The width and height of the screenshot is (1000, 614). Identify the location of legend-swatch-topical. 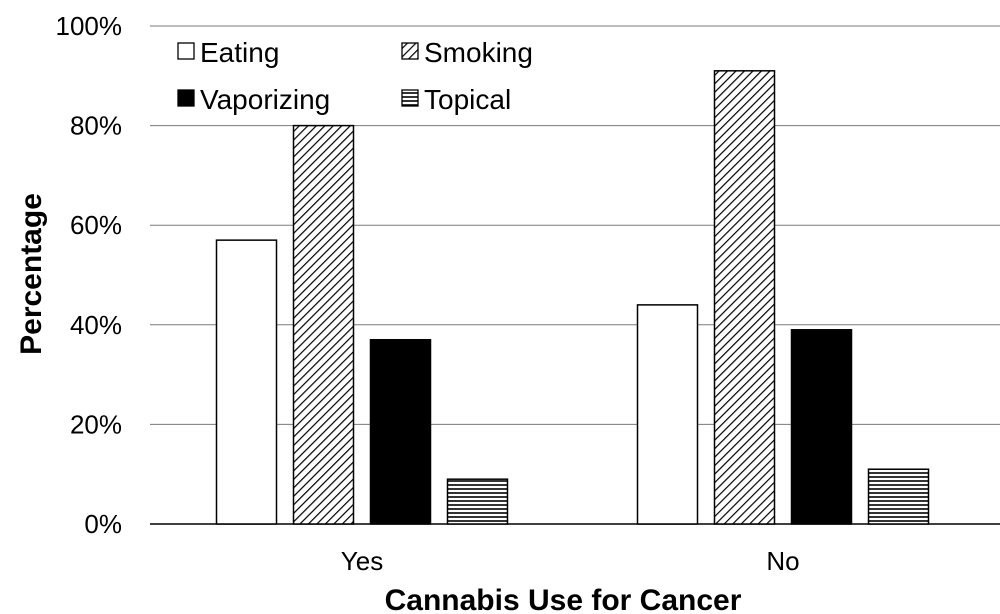
(410, 98).